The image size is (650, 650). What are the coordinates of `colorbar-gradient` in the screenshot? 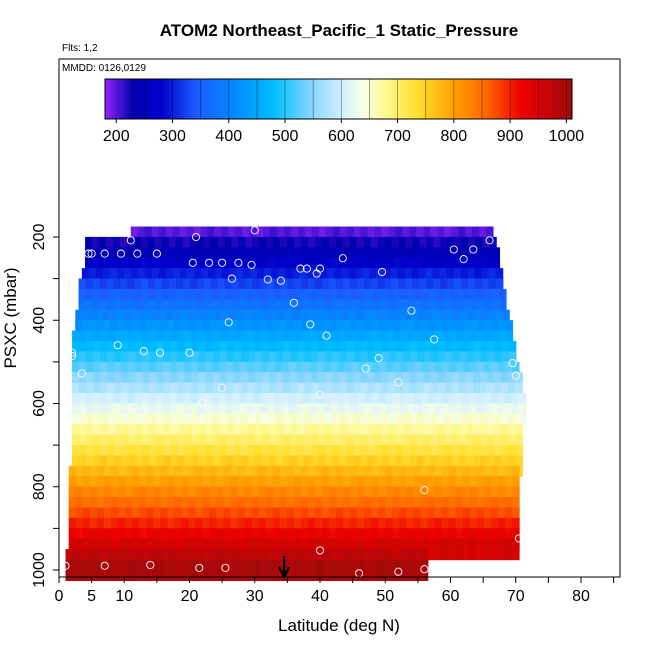 It's located at (338, 99).